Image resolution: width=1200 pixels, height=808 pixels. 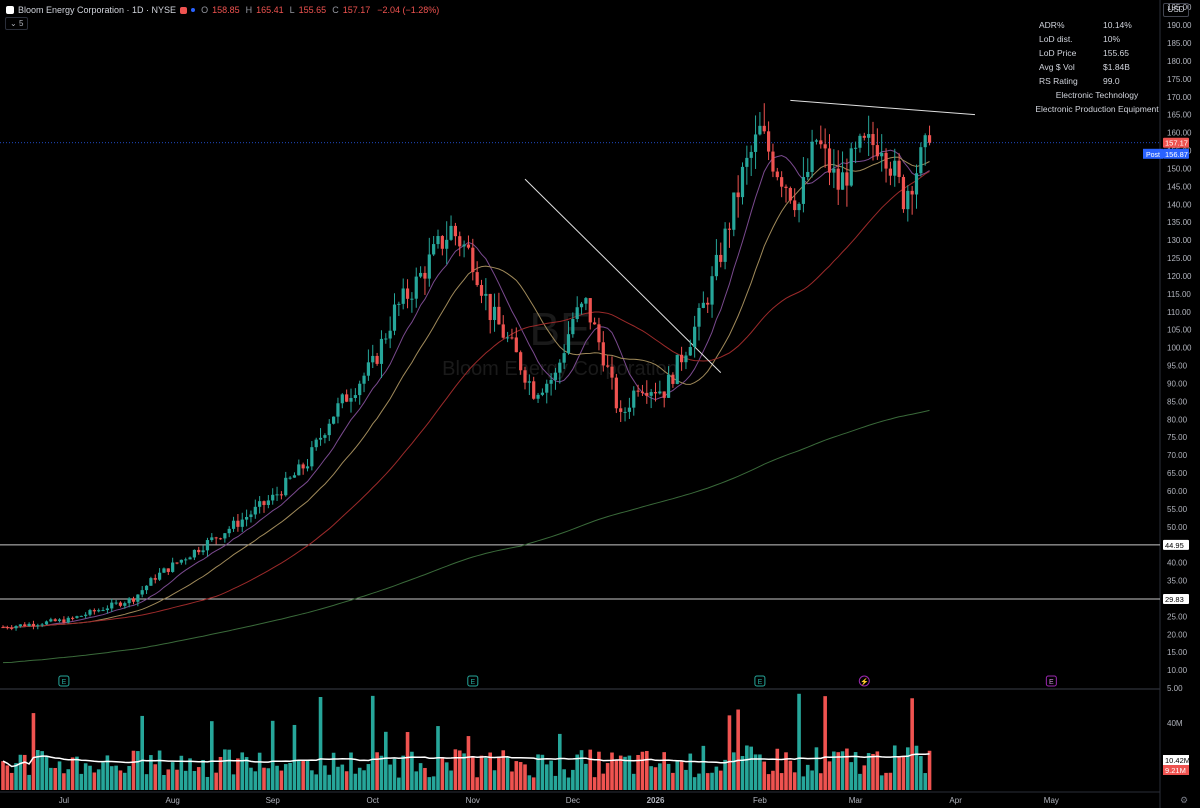 I want to click on price-axis-label: 135.00, so click(x=1179, y=222).